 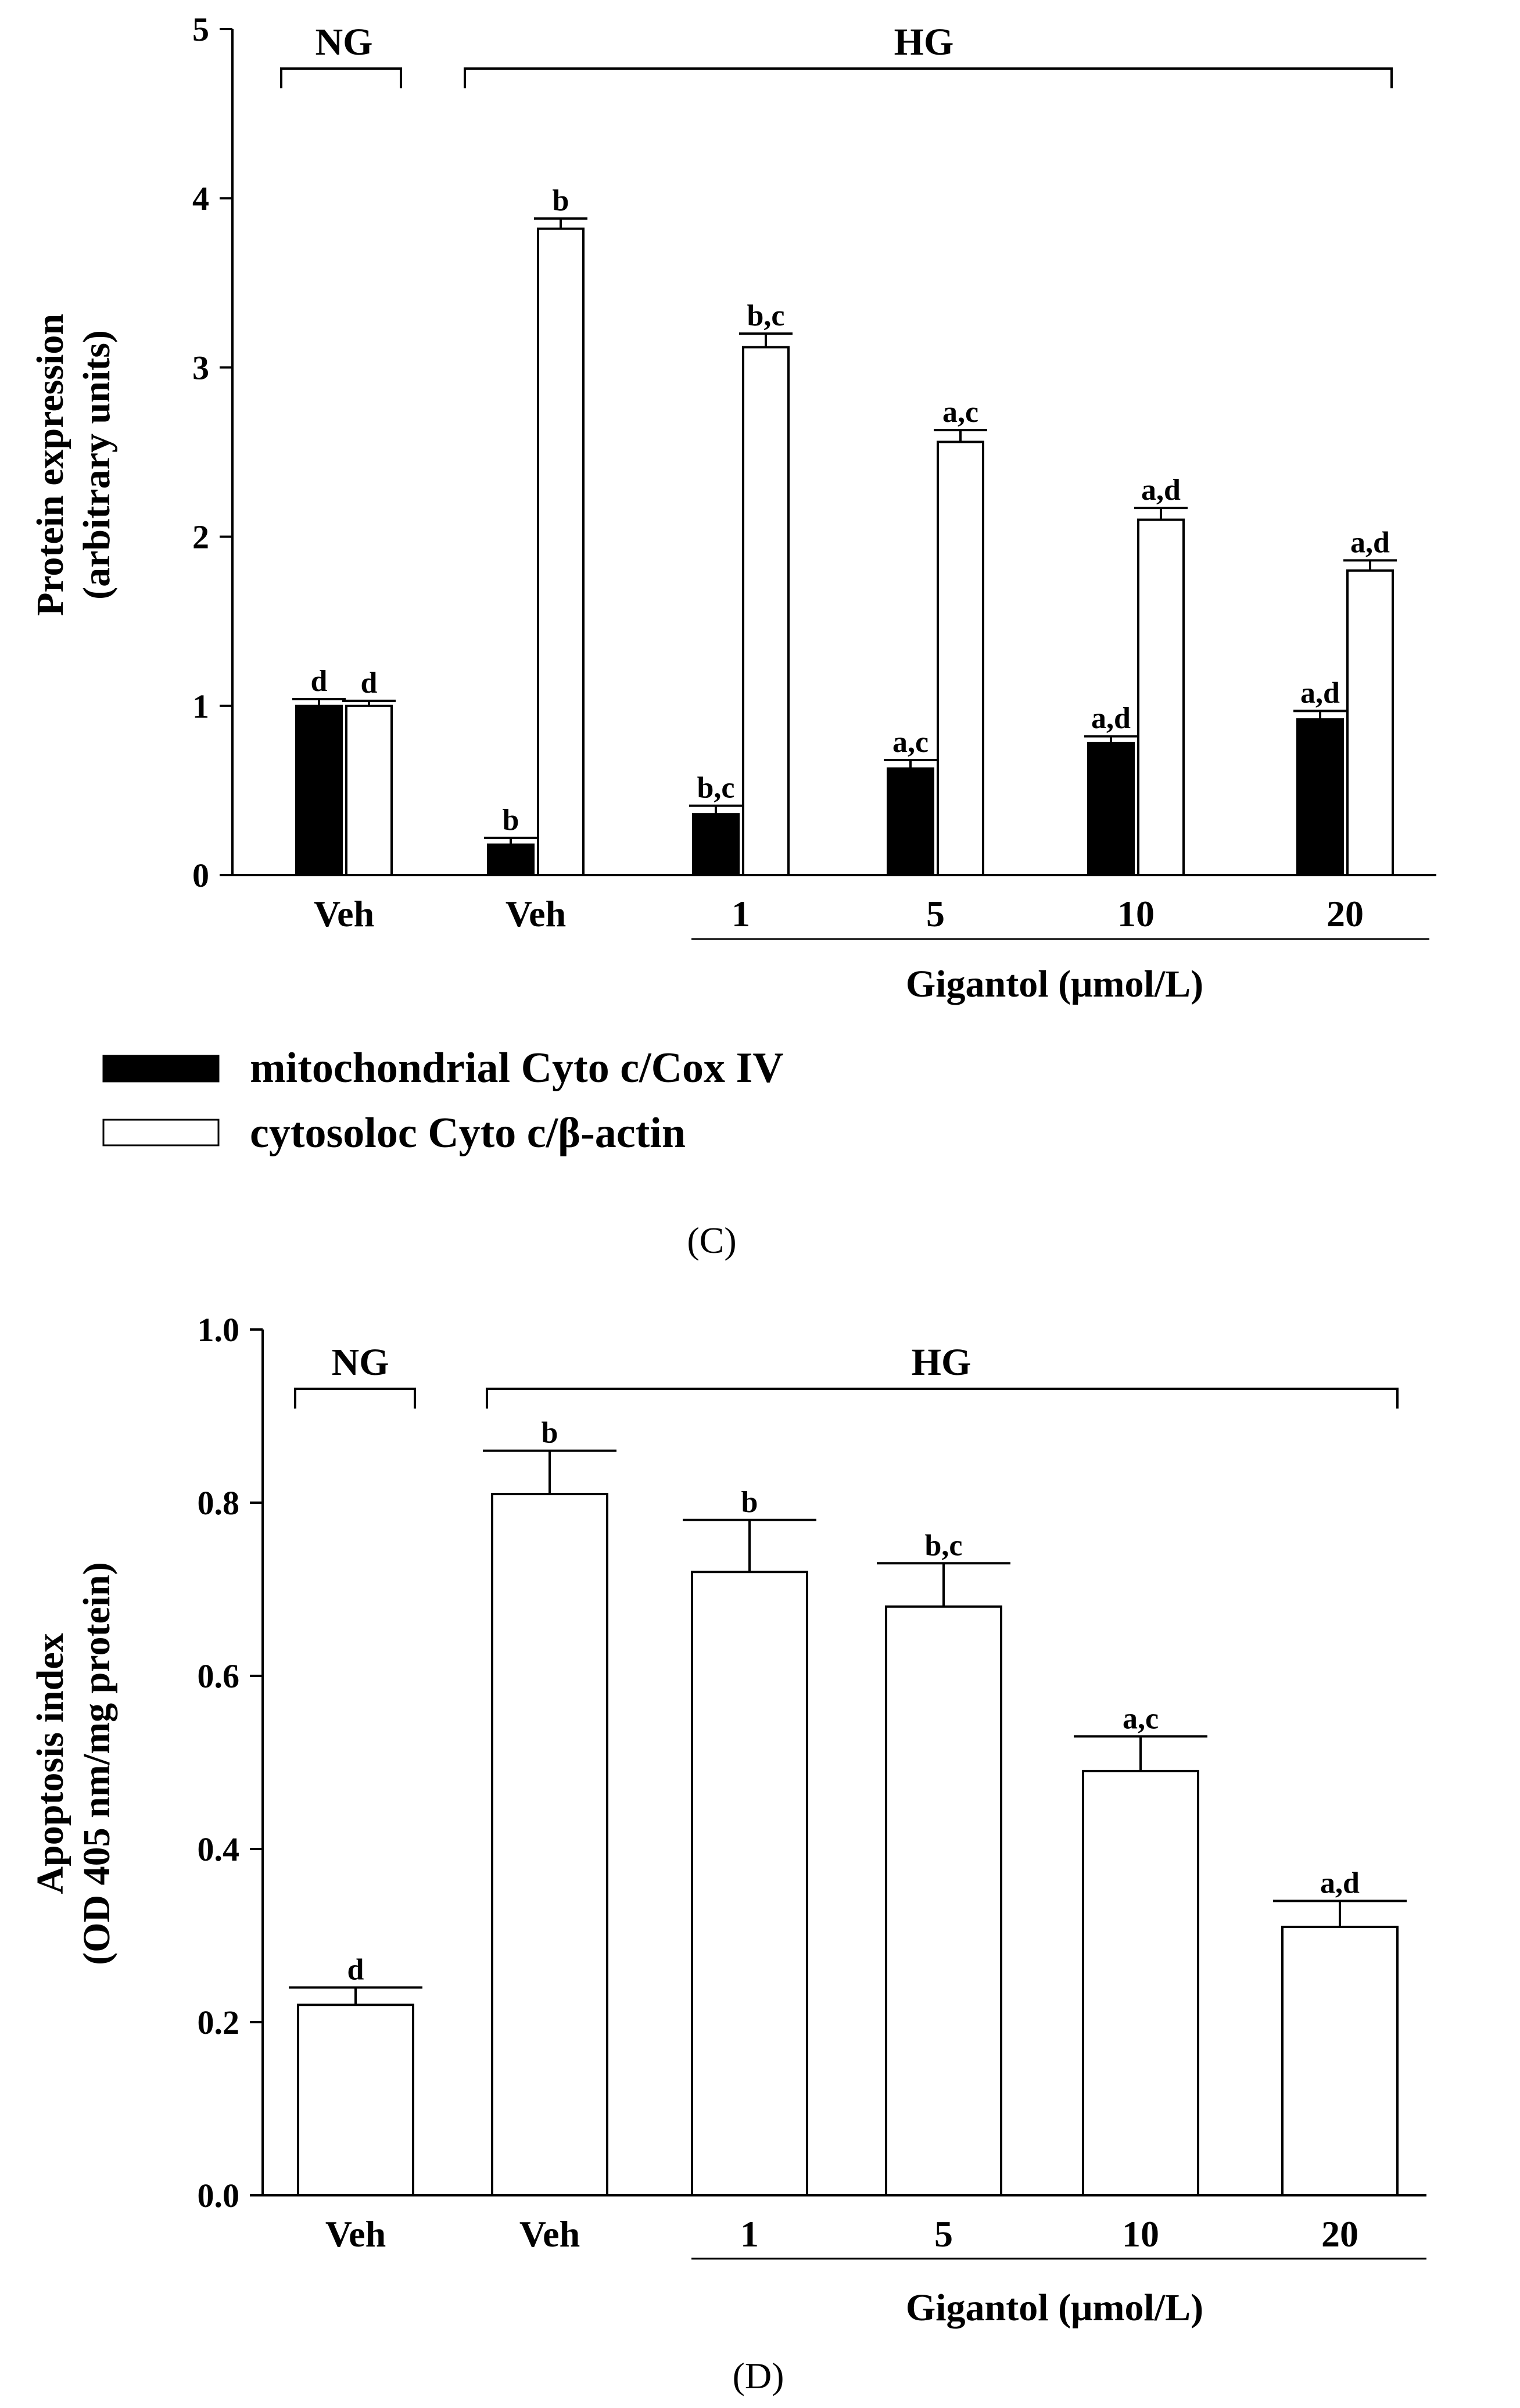 What do you see at coordinates (1141, 1718) in the screenshot?
I see `chart-d-sig-label: a,c` at bounding box center [1141, 1718].